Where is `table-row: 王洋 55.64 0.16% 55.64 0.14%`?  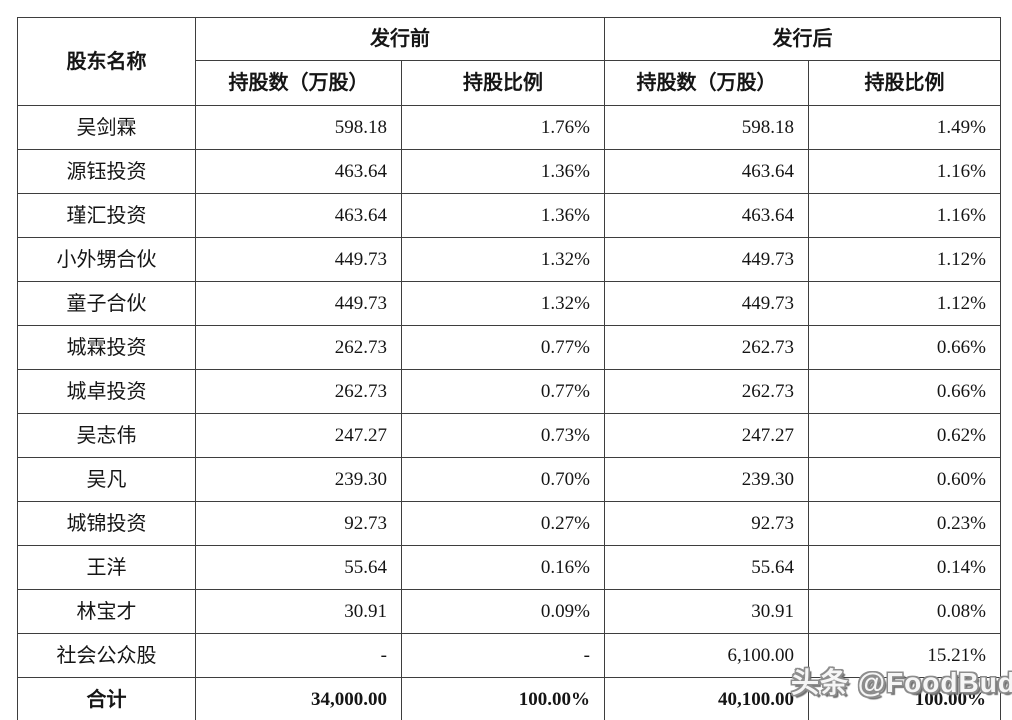 table-row: 王洋 55.64 0.16% 55.64 0.14% is located at coordinates (509, 567).